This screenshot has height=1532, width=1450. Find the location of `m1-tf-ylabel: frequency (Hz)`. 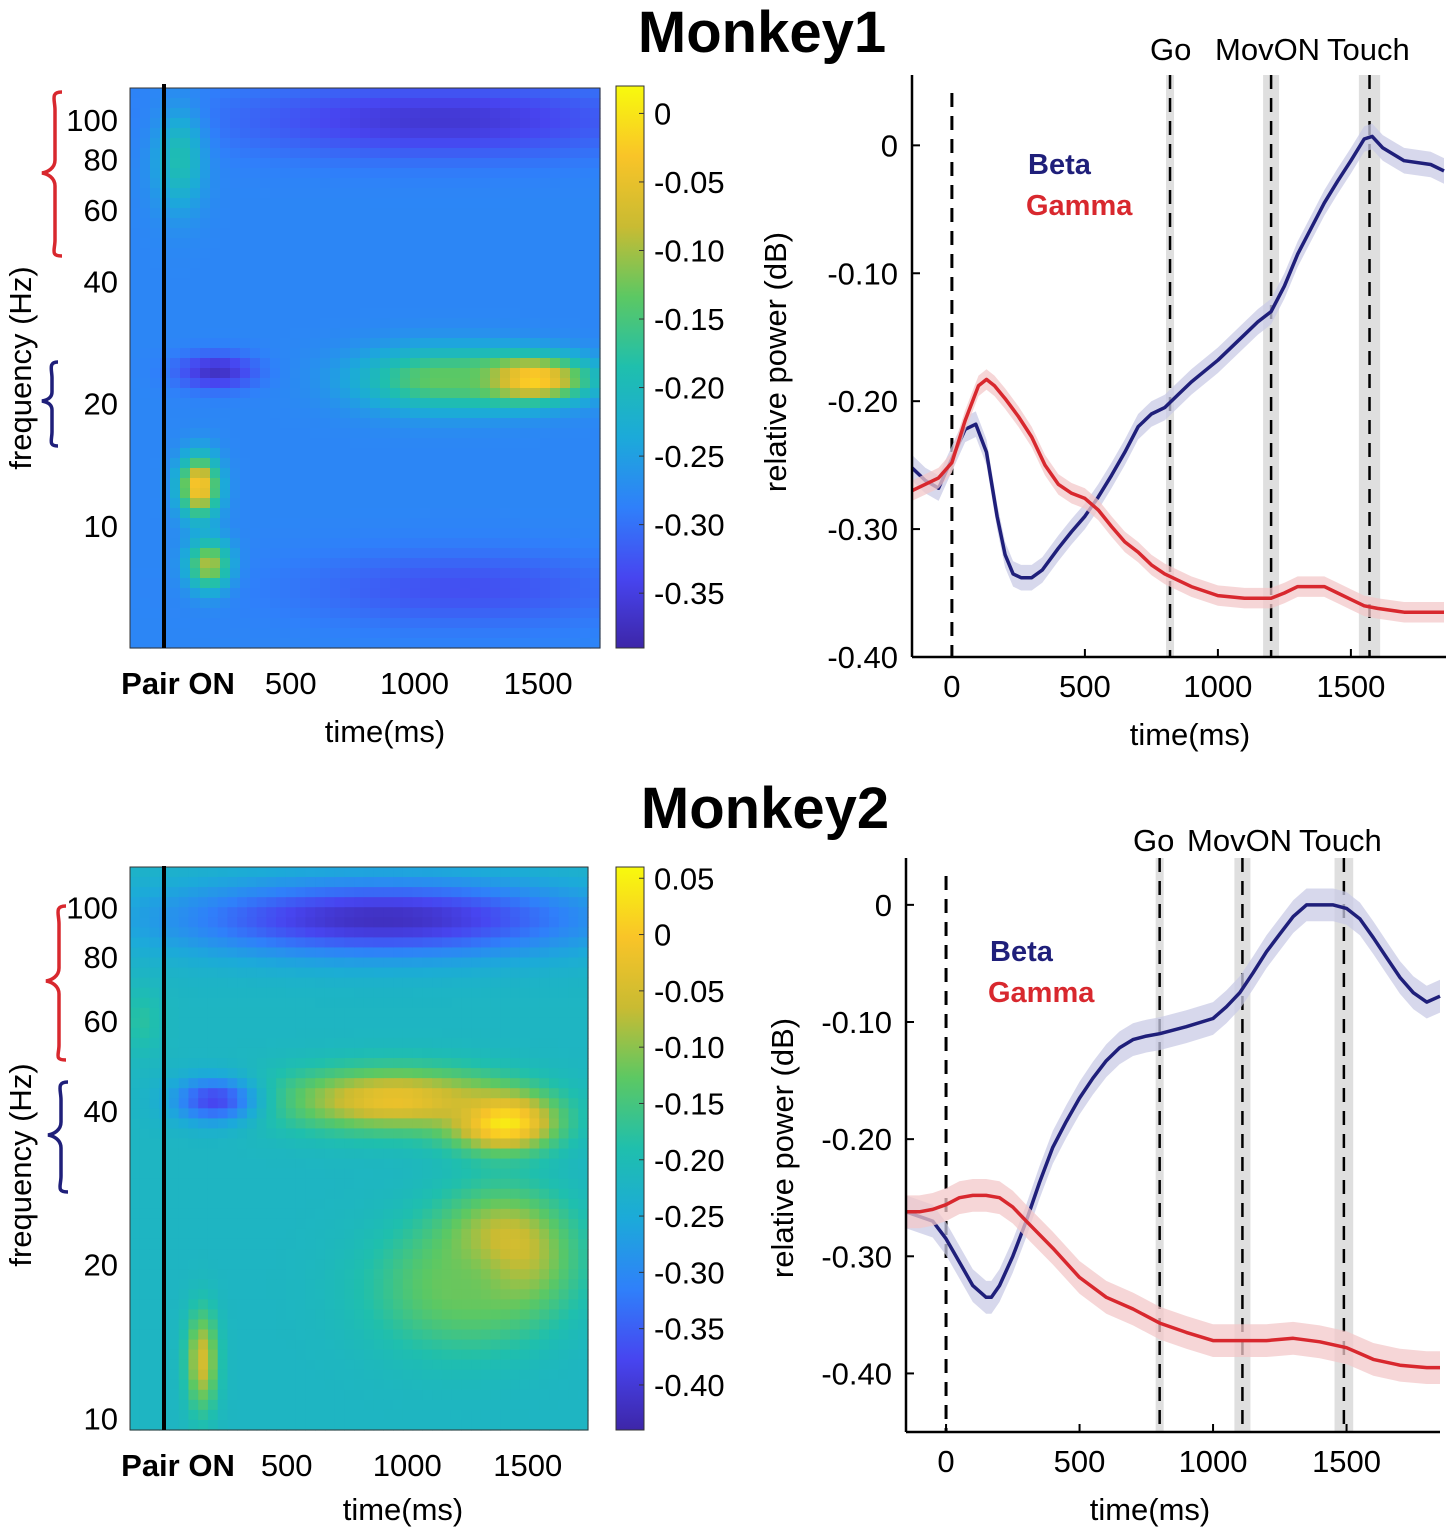

m1-tf-ylabel: frequency (Hz) is located at coordinates (20, 367).